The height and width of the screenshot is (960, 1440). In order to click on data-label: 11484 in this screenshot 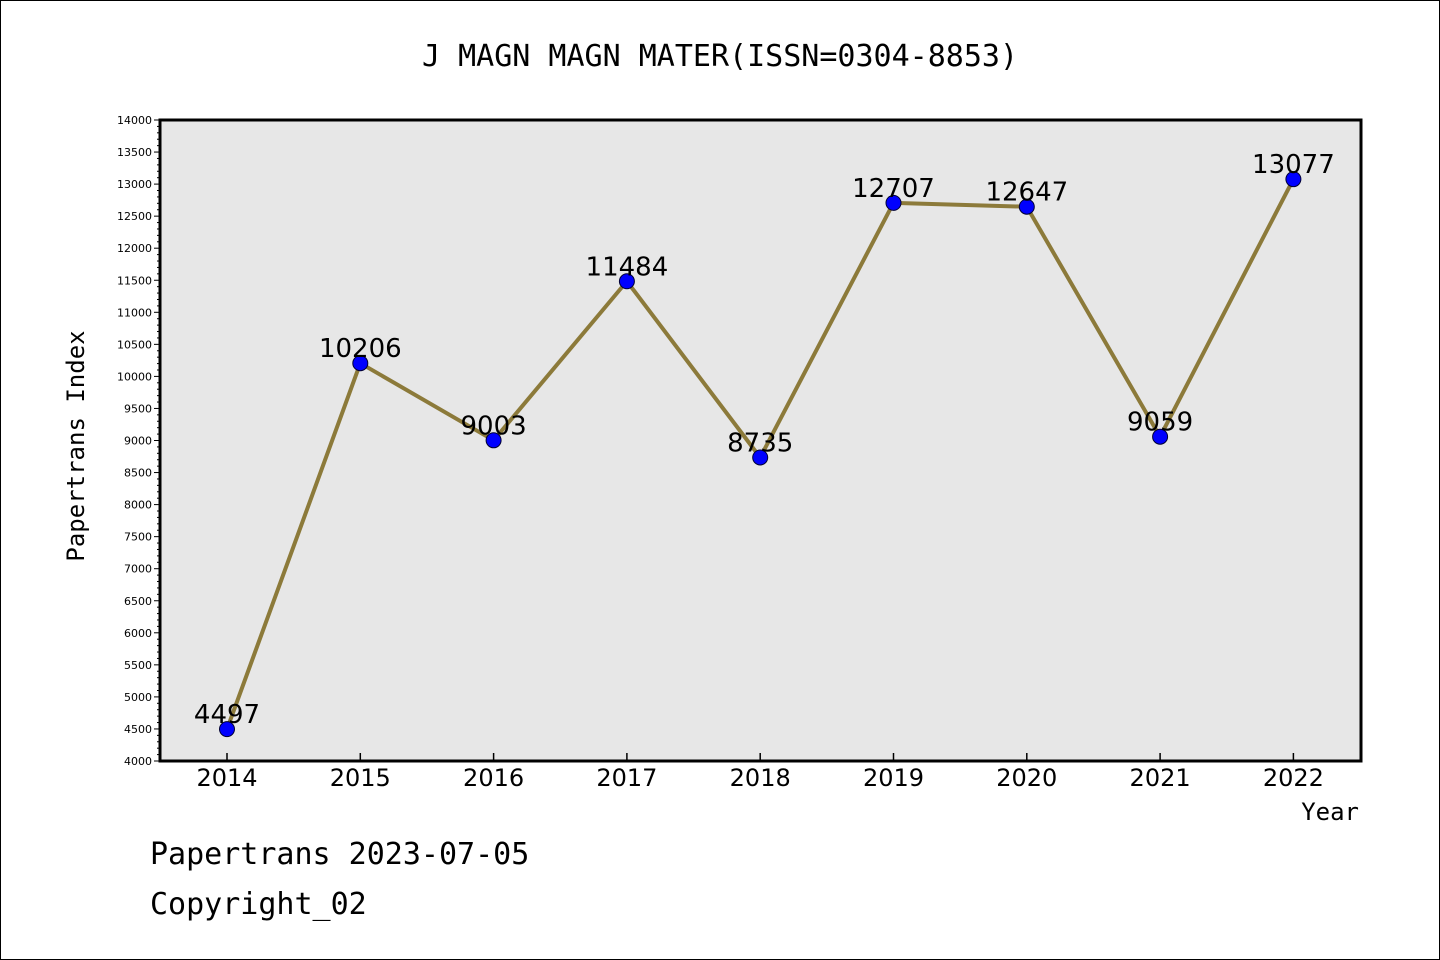, I will do `click(627, 267)`.